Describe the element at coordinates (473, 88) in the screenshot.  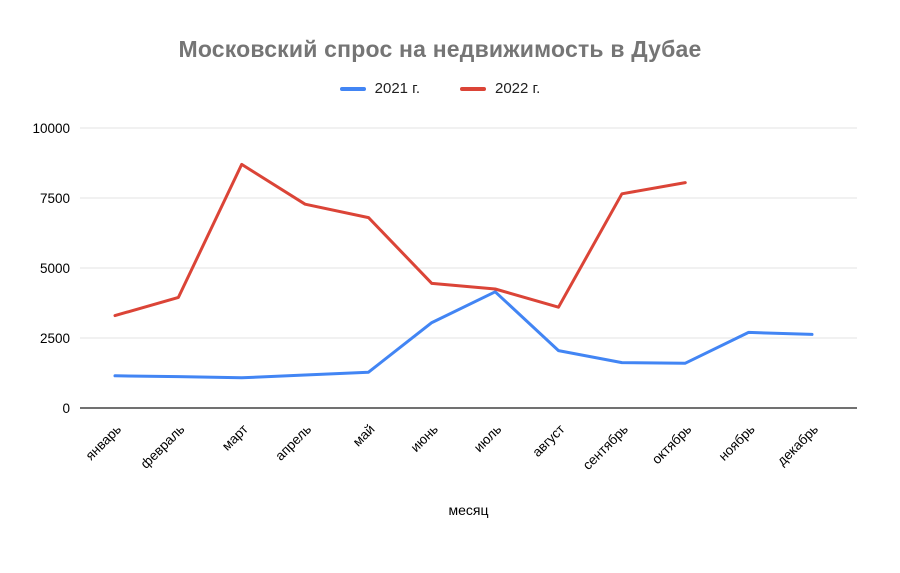
I see `legend-swatch-2022` at that location.